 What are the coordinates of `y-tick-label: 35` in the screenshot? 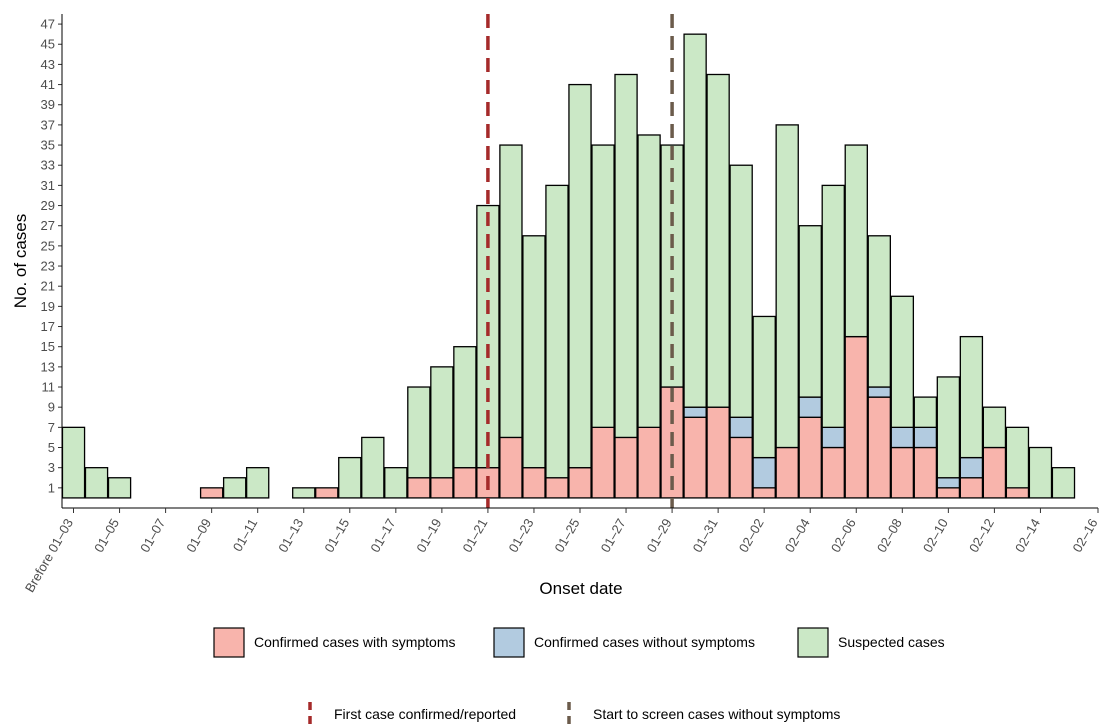 It's located at (48, 145).